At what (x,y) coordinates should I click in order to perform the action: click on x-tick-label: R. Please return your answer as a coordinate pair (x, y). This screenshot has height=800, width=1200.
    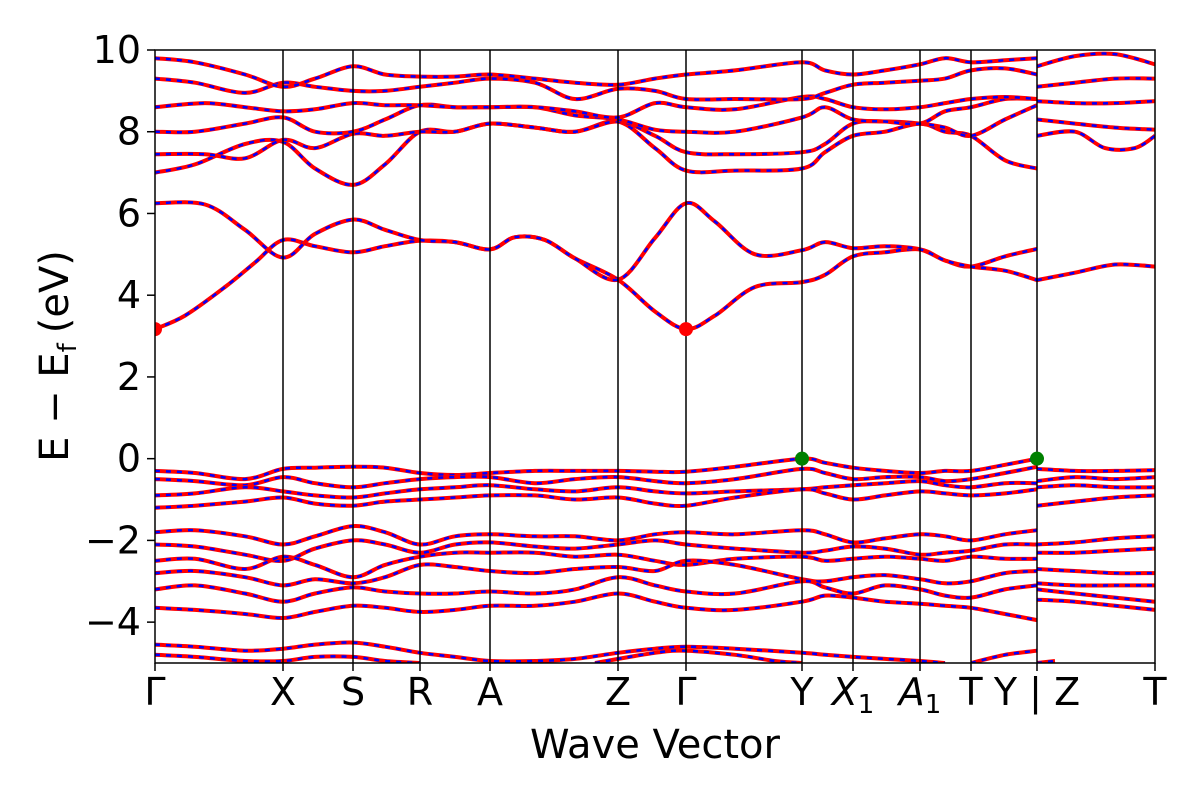
    Looking at the image, I should click on (420, 692).